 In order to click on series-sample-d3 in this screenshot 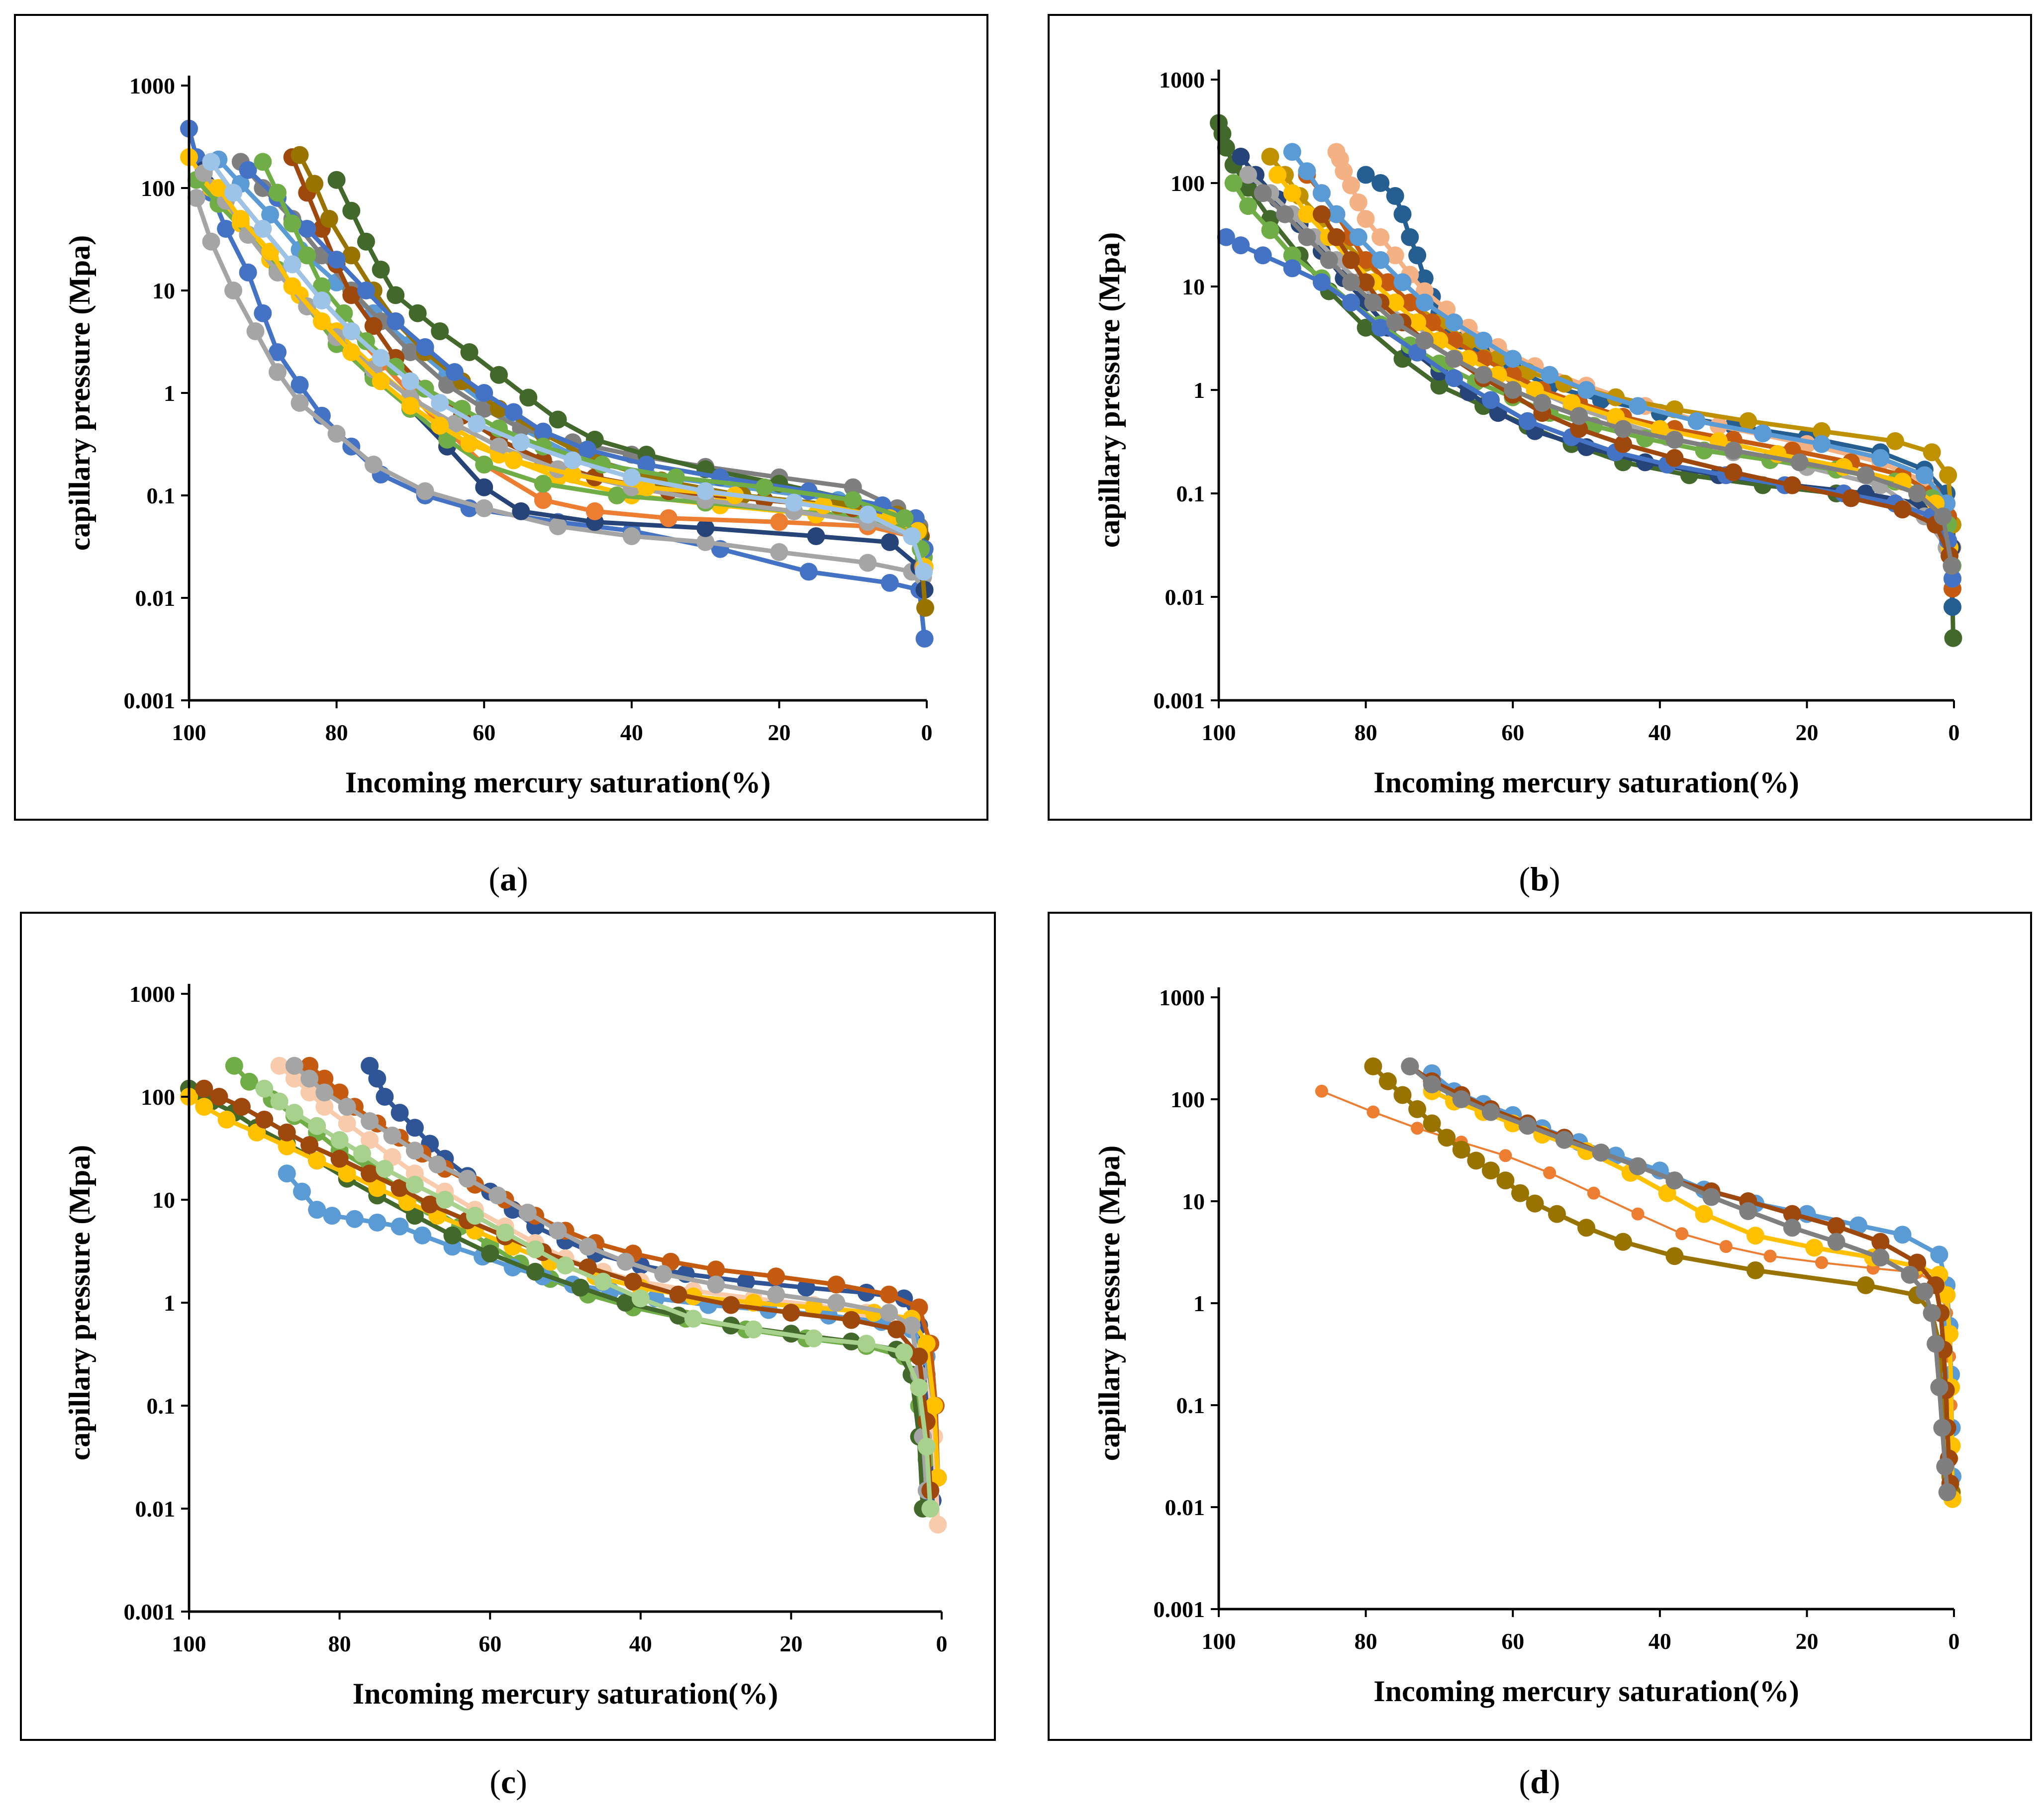, I will do `click(1692, 1275)`.